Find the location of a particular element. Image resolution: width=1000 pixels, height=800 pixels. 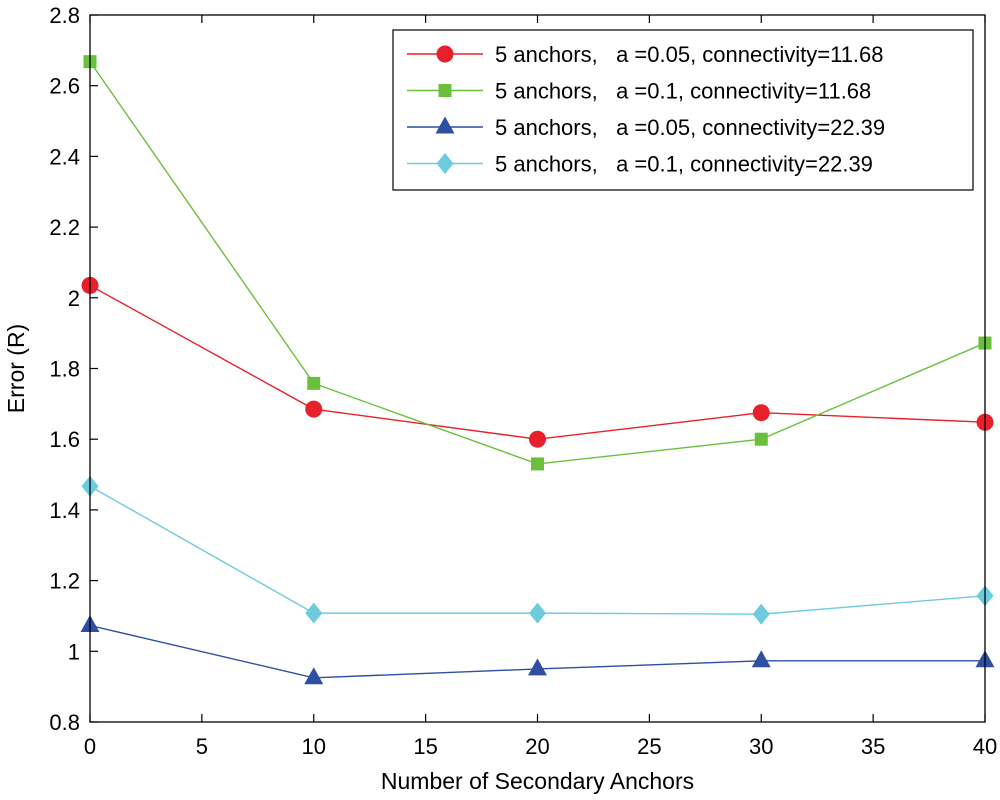

y-tick-label: 2.2 is located at coordinates (64, 227).